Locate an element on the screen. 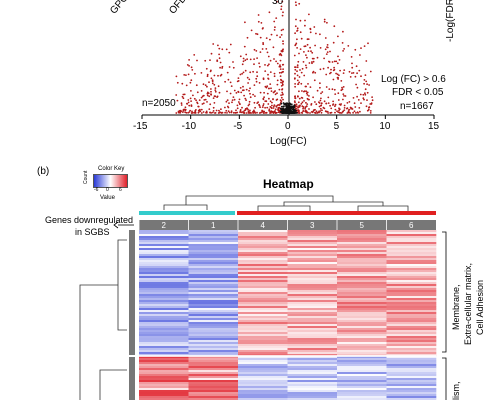 This screenshot has width=500, height=400. cluster-bracket-bottom is located at coordinates (444, 378).